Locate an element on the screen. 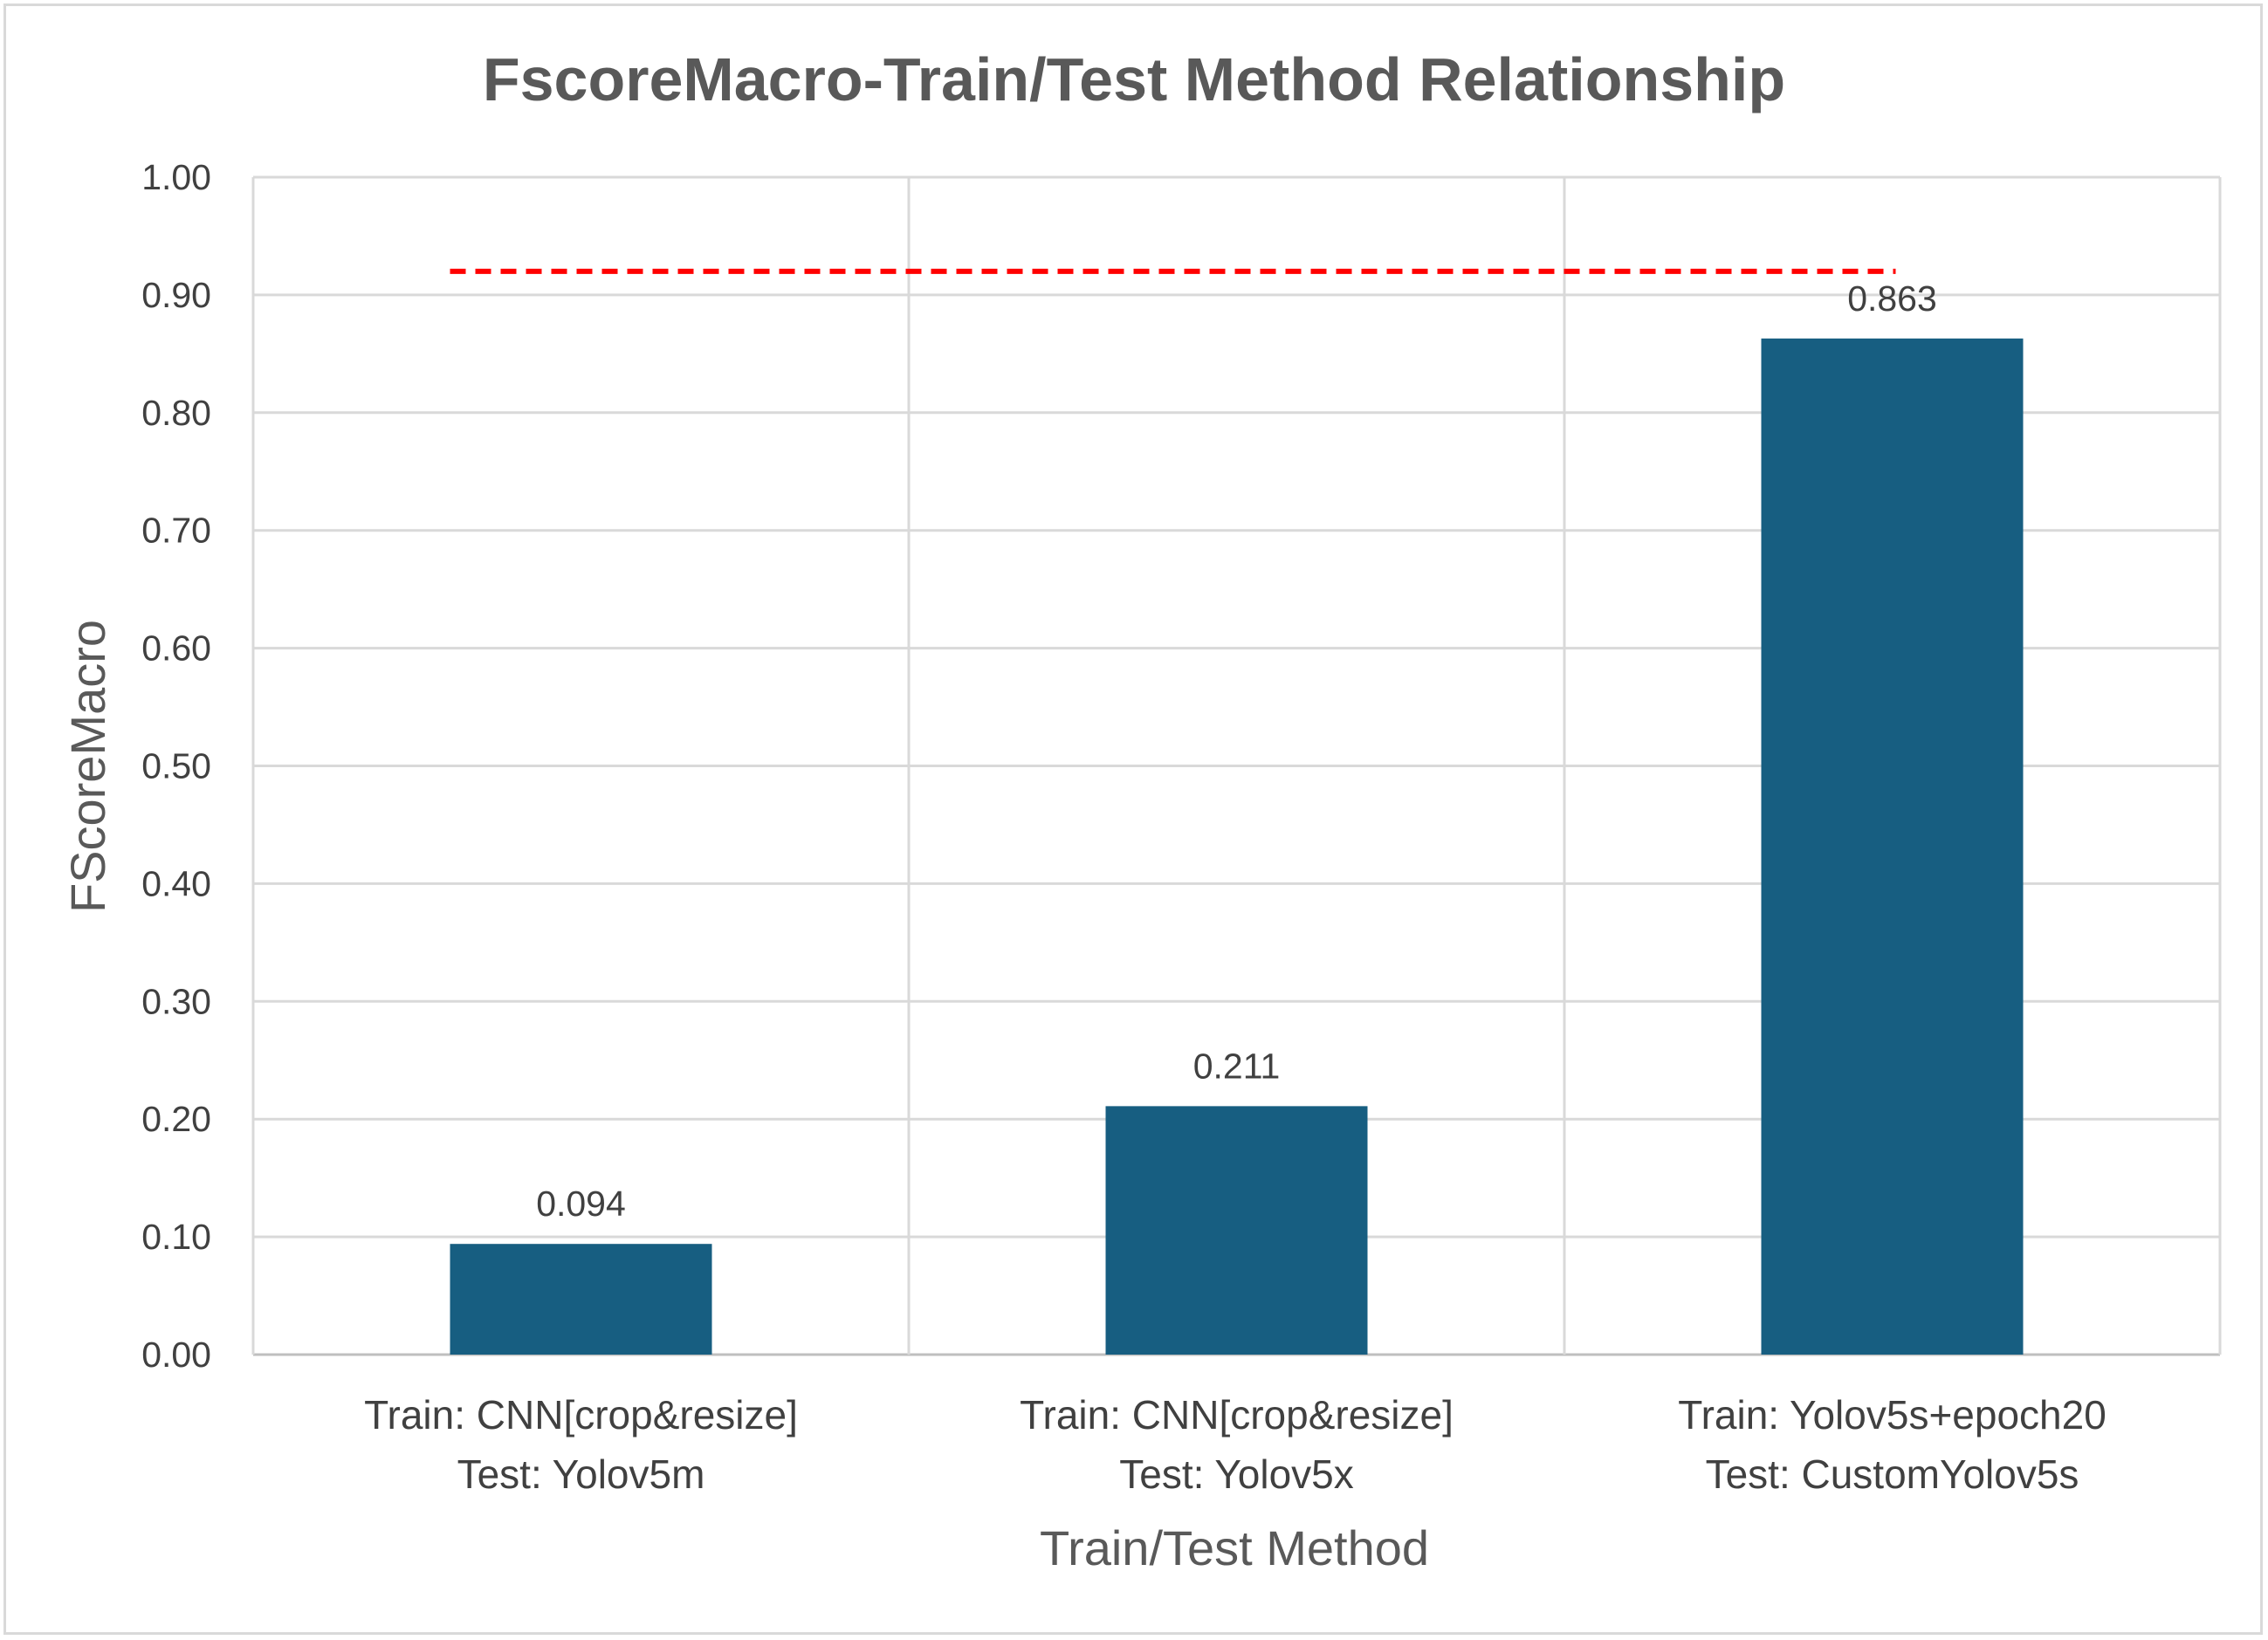 This screenshot has height=1640, width=2268. x-axis-title: Train/Test Method is located at coordinates (1234, 1547).